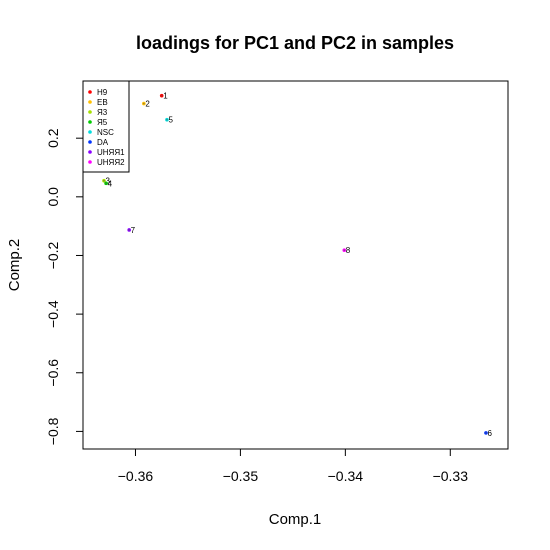  What do you see at coordinates (451, 476) in the screenshot?
I see `x-tick-label: −0.33` at bounding box center [451, 476].